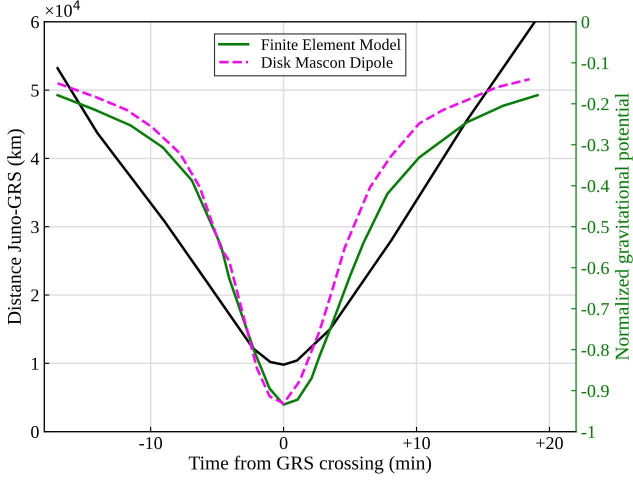  What do you see at coordinates (595, 350) in the screenshot?
I see `y2-tick-label: -0.8` at bounding box center [595, 350].